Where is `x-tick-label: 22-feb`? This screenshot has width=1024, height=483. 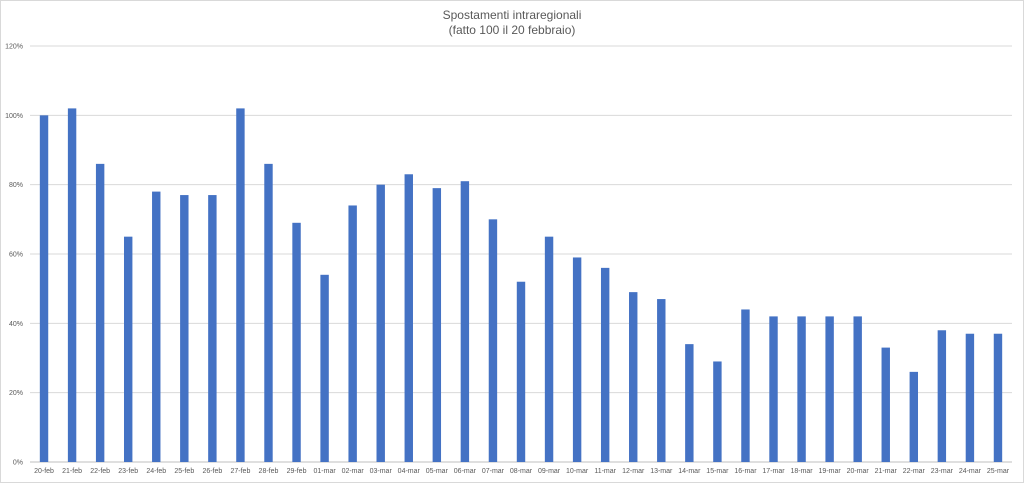
x-tick-label: 22-feb is located at coordinates (100, 471).